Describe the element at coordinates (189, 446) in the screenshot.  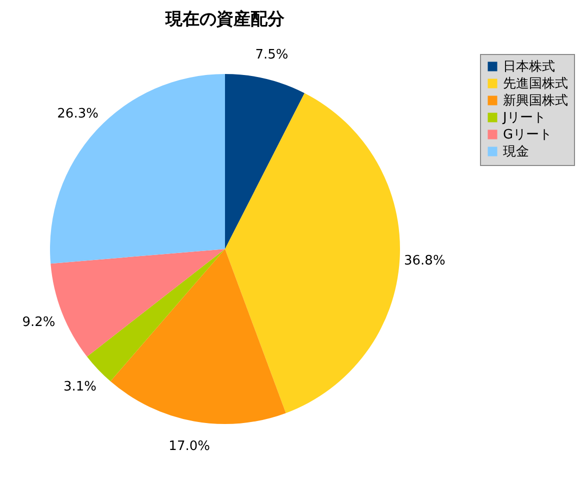
I see `data-label: 17.0%` at that location.